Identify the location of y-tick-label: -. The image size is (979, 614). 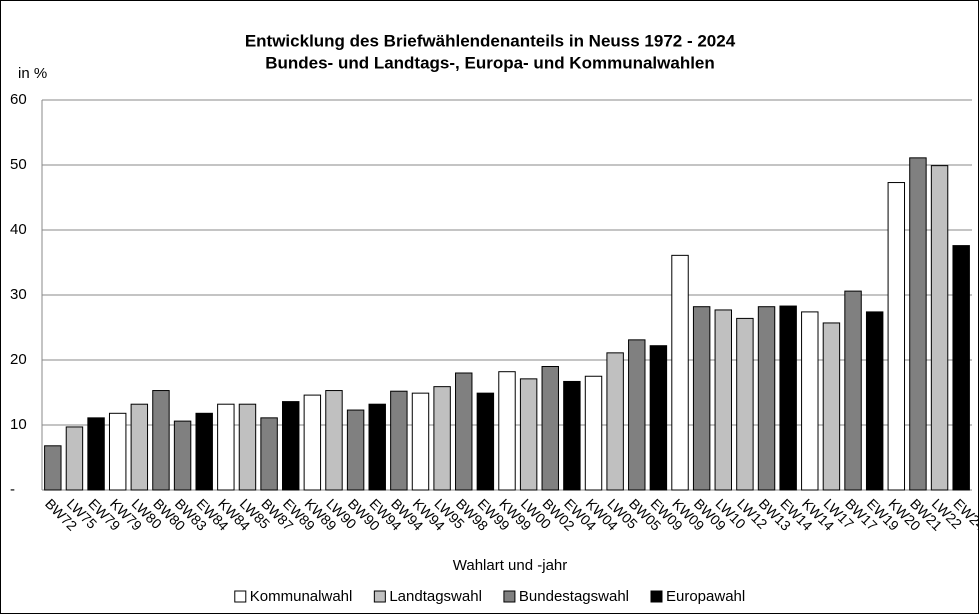
(12, 489).